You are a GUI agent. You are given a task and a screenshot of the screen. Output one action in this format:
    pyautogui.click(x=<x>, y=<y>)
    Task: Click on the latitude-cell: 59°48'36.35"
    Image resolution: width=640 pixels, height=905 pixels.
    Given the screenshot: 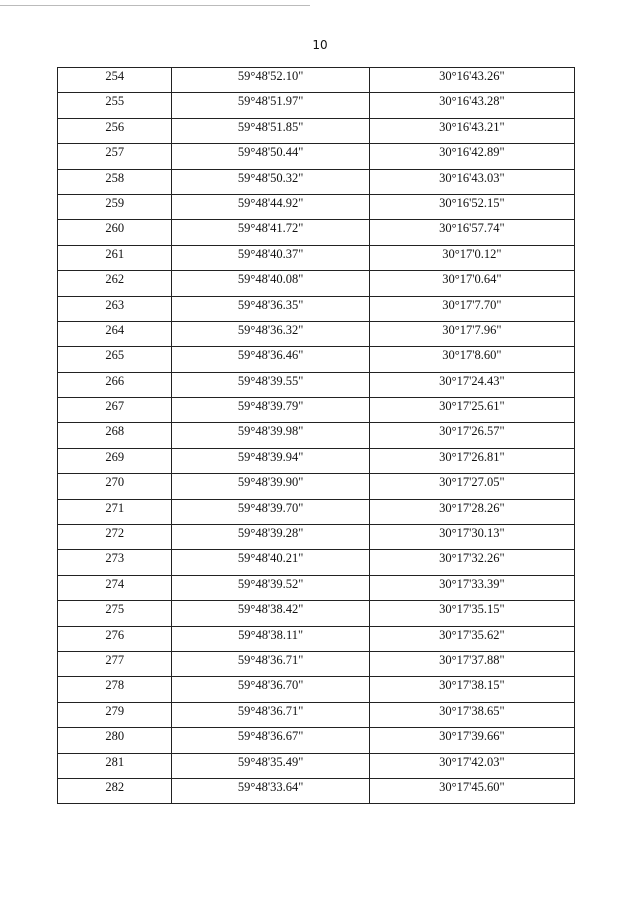 What is the action you would take?
    pyautogui.click(x=270, y=308)
    